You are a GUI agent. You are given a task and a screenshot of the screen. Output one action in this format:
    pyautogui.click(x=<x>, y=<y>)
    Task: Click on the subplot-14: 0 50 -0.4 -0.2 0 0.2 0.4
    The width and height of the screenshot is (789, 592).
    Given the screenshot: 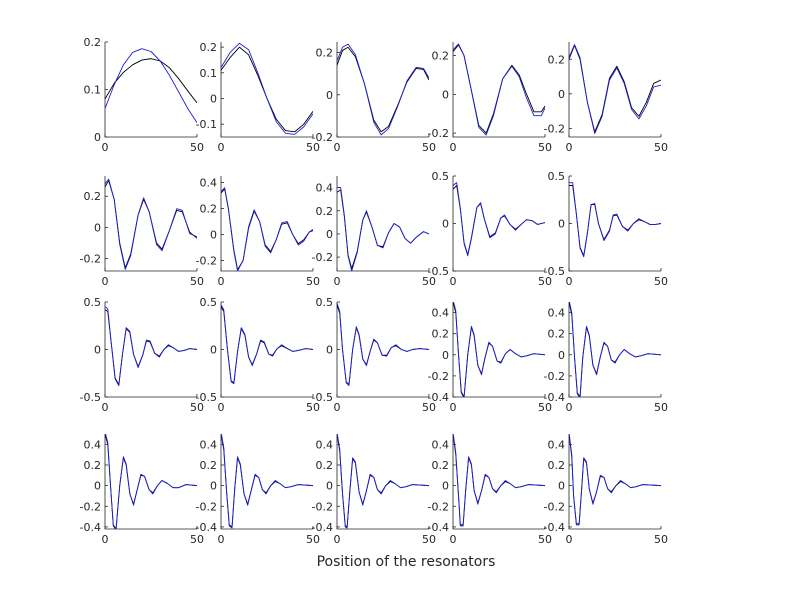 What is the action you would take?
    pyautogui.click(x=490, y=358)
    